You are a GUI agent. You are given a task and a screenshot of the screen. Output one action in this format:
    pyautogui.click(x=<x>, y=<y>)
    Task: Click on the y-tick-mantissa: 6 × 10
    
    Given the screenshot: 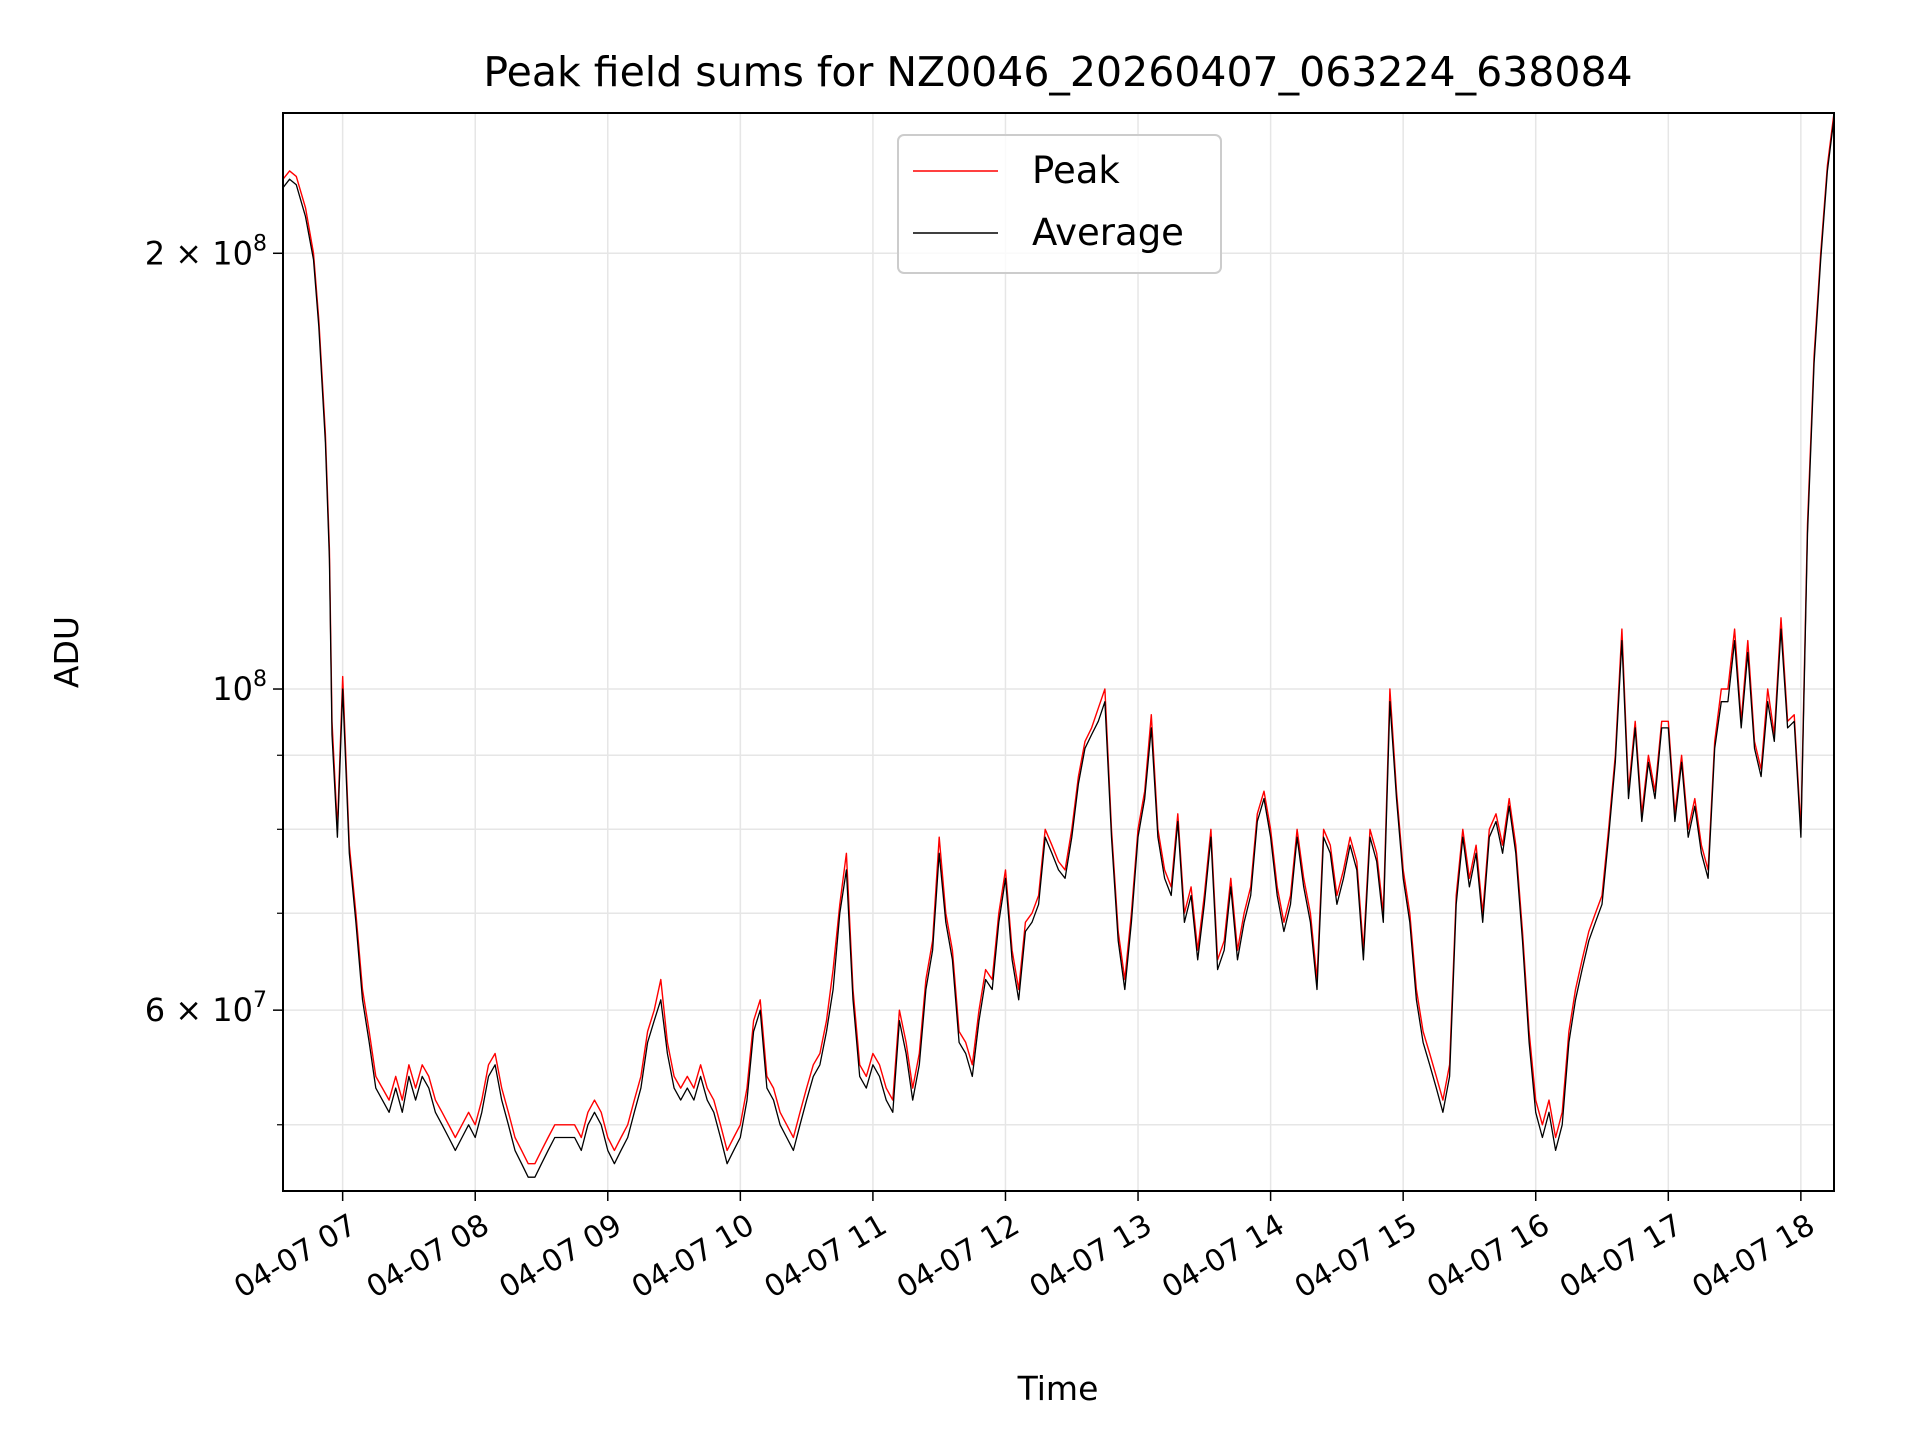 What is the action you would take?
    pyautogui.click(x=199, y=1010)
    